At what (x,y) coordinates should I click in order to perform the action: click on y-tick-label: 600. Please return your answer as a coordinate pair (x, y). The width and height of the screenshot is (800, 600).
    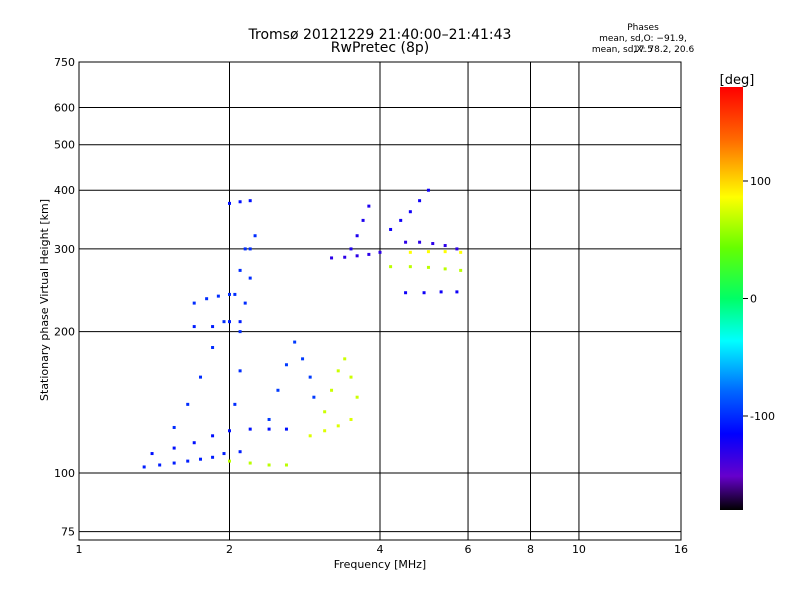
    Looking at the image, I should click on (64, 108).